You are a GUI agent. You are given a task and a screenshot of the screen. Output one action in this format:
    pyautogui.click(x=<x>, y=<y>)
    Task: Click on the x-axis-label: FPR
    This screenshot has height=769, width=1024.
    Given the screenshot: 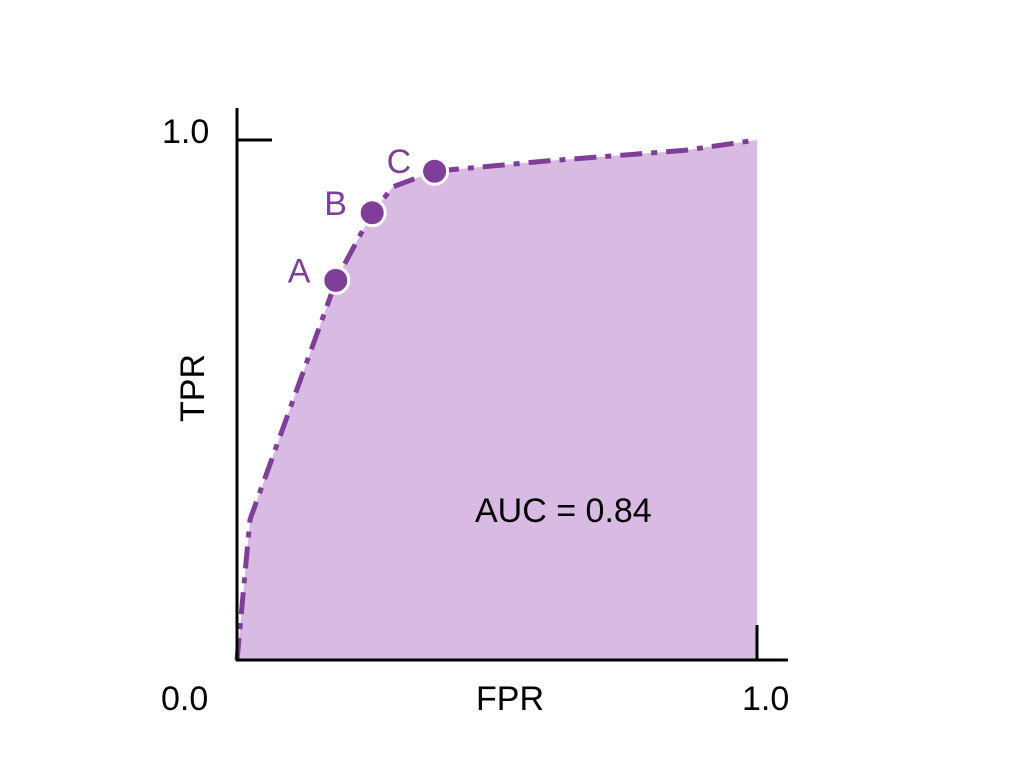 What is the action you would take?
    pyautogui.click(x=510, y=699)
    